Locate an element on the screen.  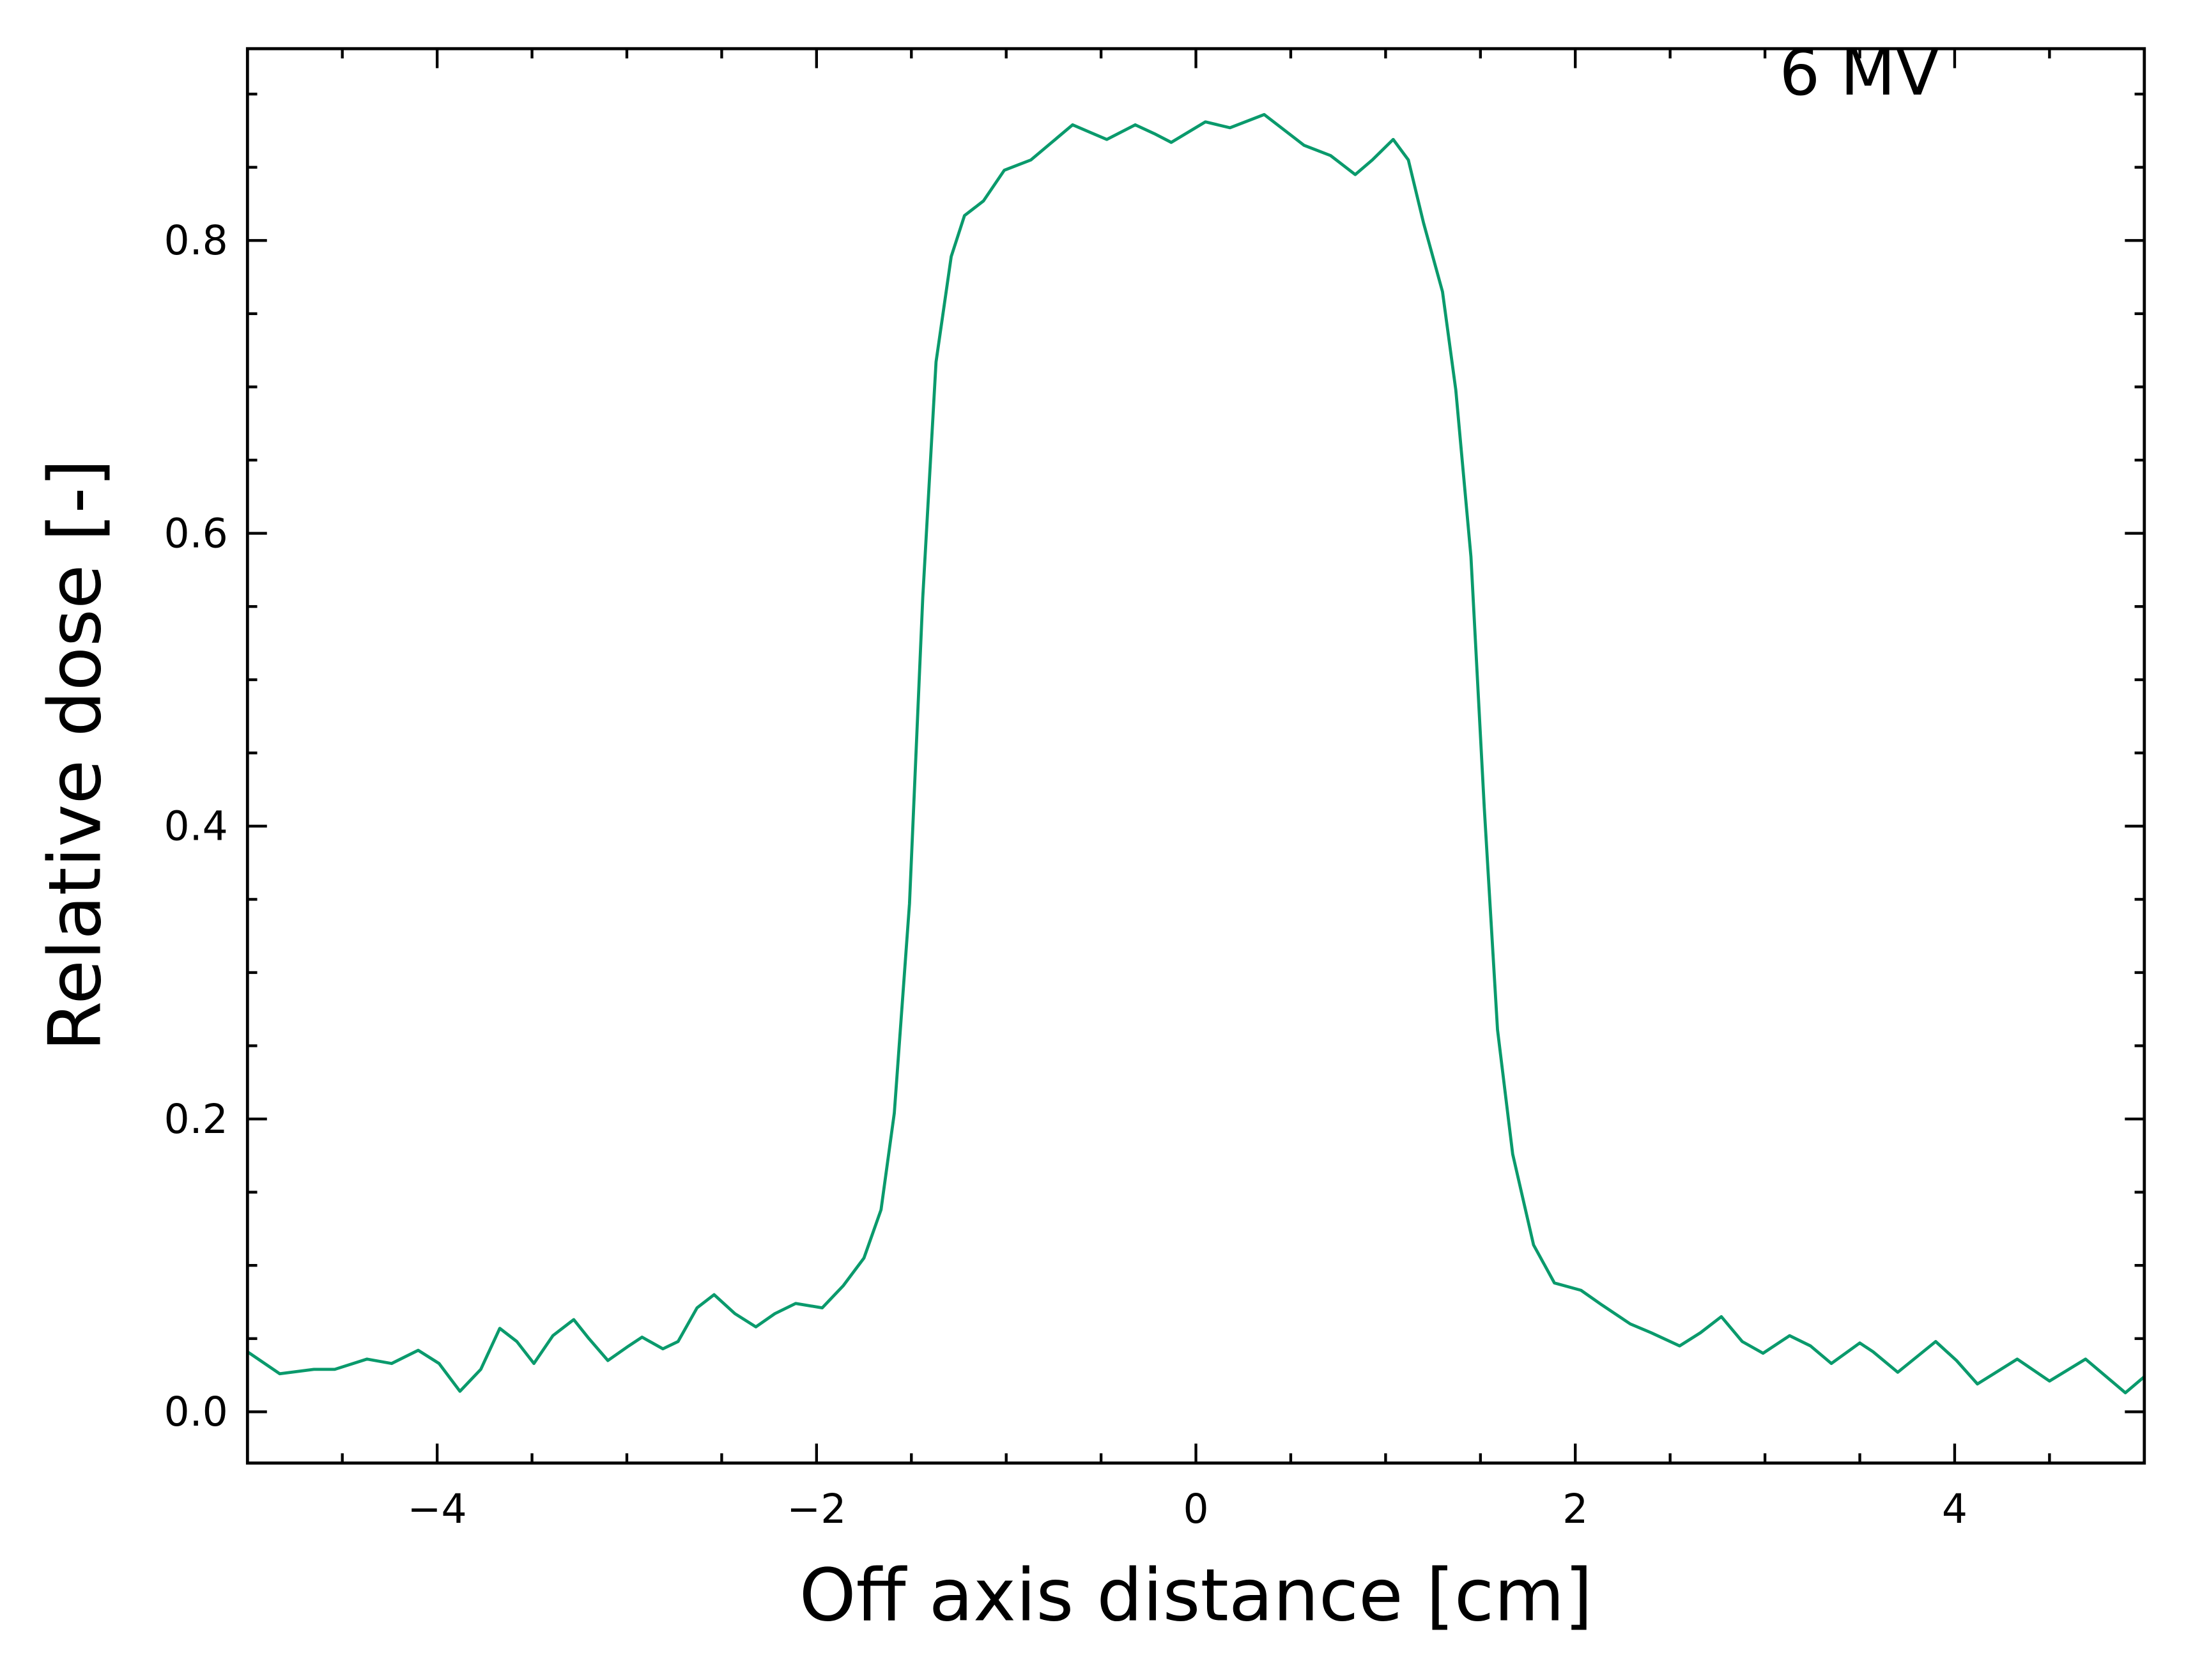
y-tick-label: 0.4 is located at coordinates (195, 826).